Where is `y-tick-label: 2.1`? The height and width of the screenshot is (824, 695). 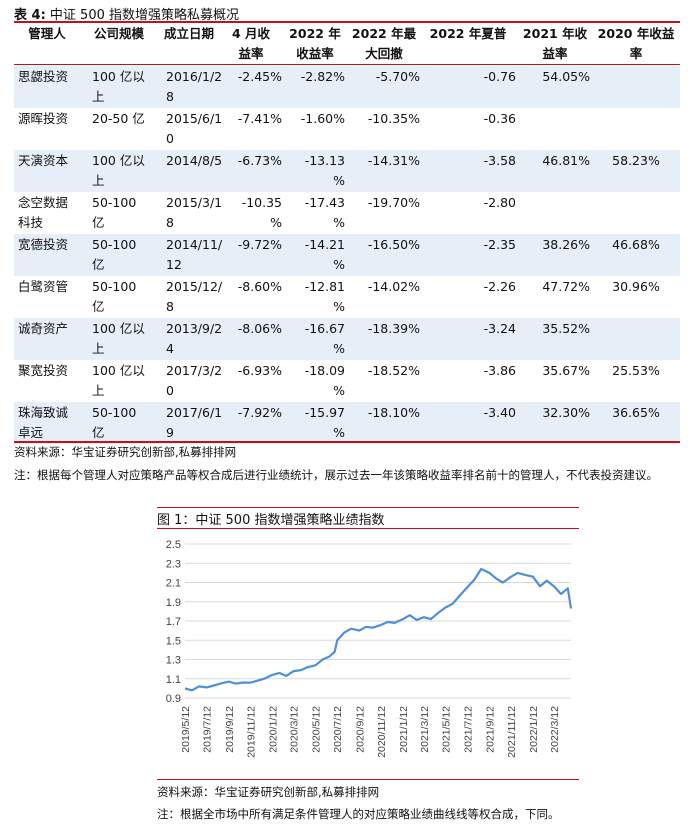
y-tick-label: 2.1 is located at coordinates (173, 584).